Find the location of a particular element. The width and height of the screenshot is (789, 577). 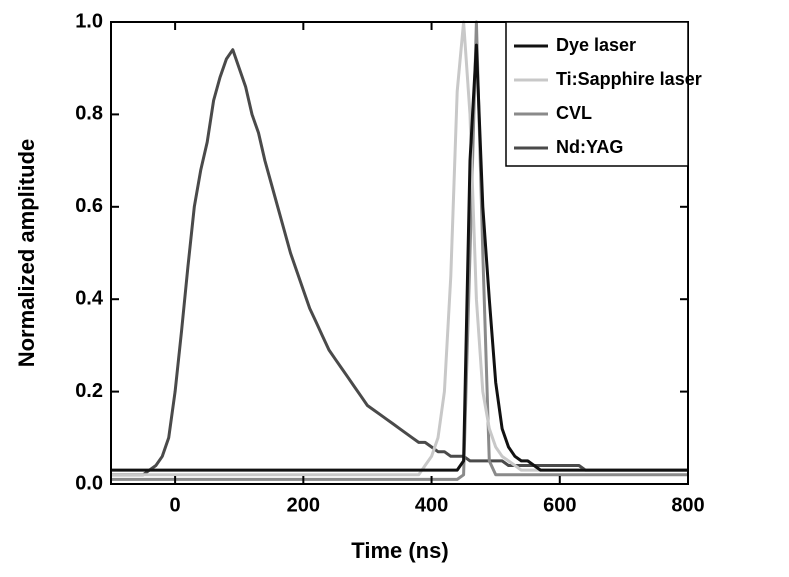

x-tick-label: 400 is located at coordinates (431, 505).